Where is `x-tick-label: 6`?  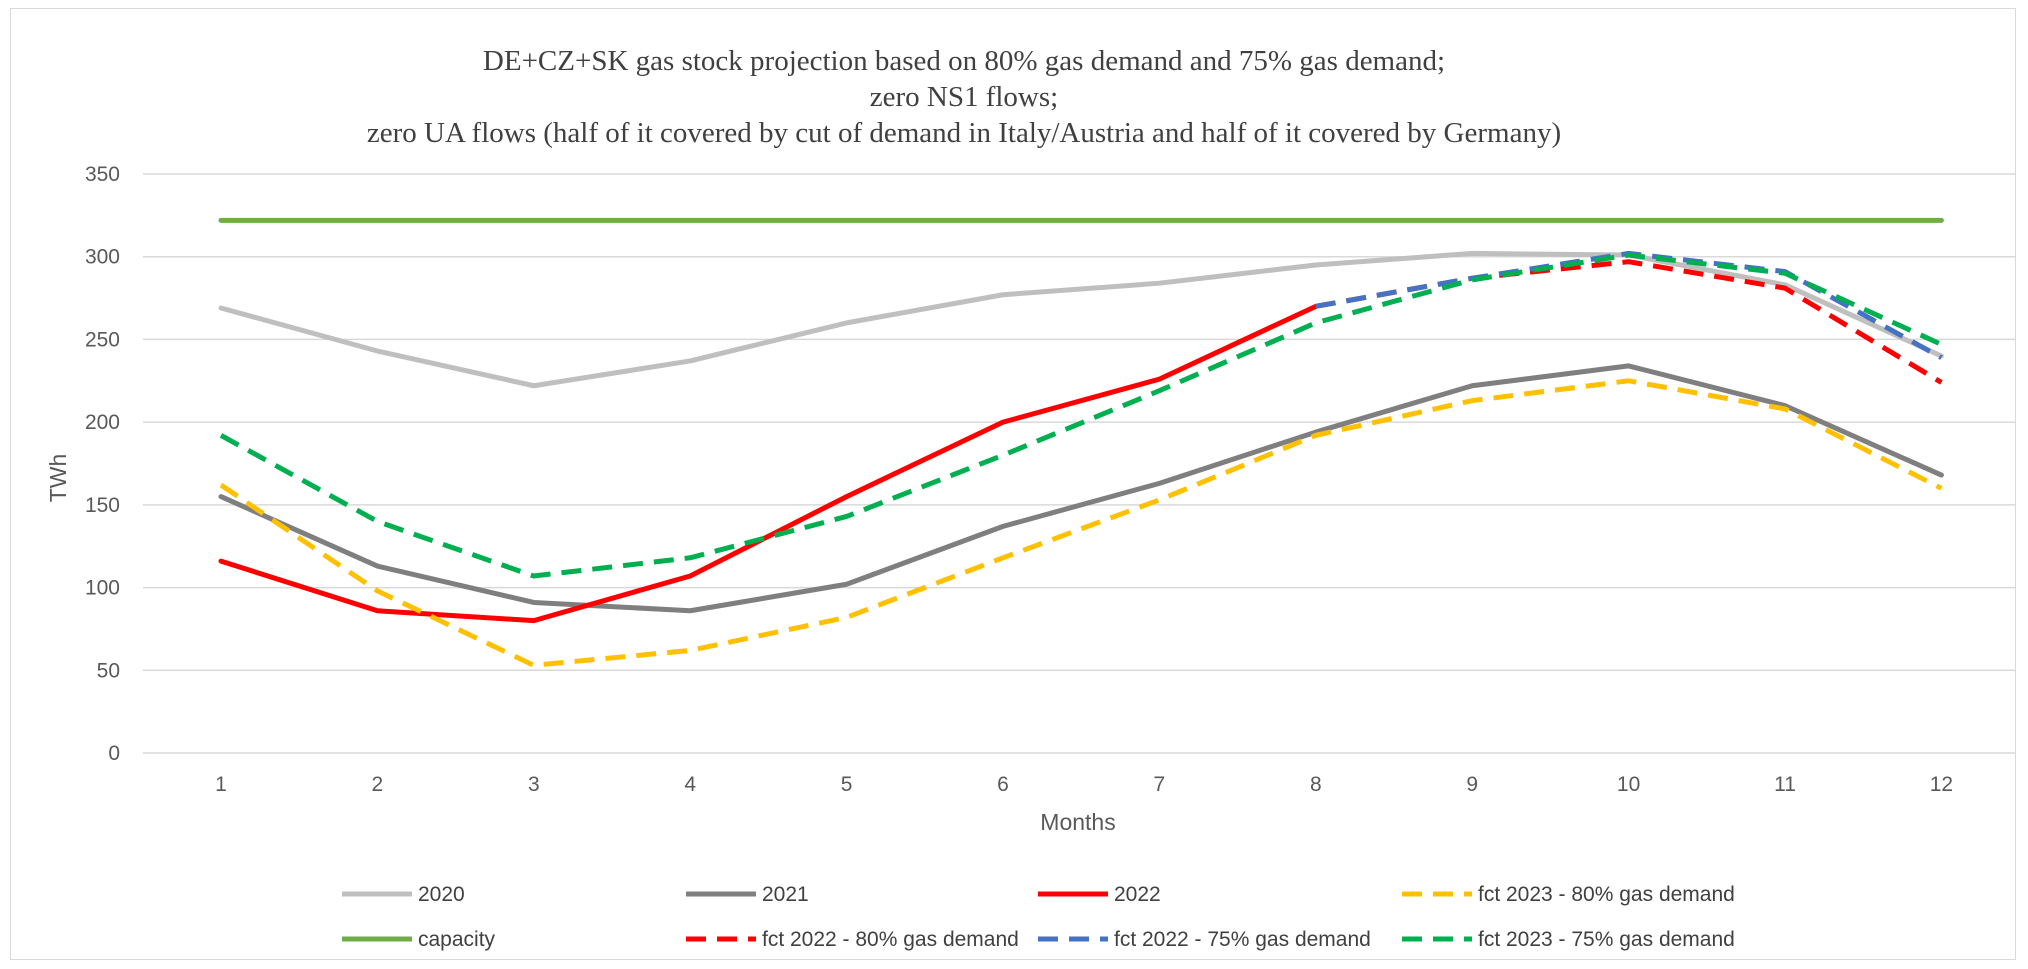
x-tick-label: 6 is located at coordinates (1003, 784).